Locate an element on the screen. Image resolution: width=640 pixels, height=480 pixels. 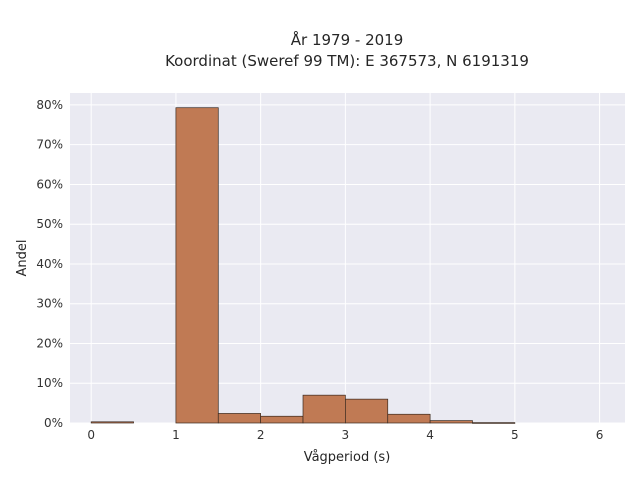
y-tick-label: 0% is located at coordinates (53, 423).